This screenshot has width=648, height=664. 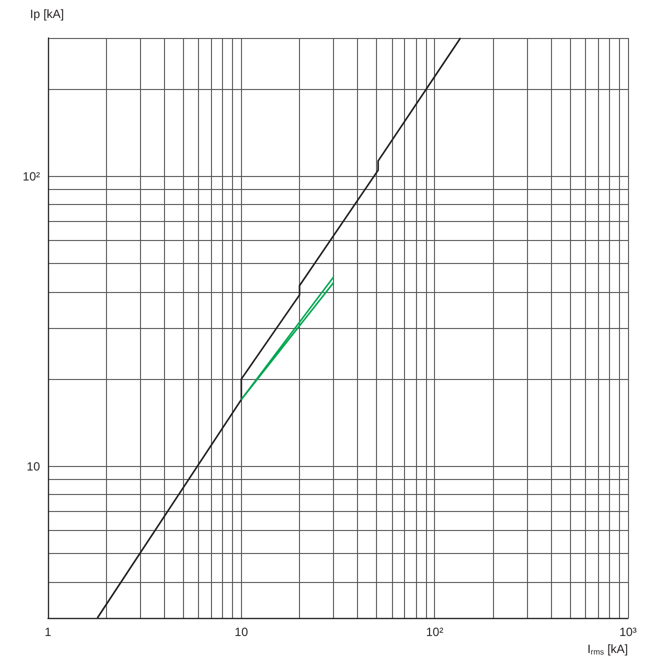 What do you see at coordinates (47, 14) in the screenshot?
I see `y-axis-title: Ip [kA]` at bounding box center [47, 14].